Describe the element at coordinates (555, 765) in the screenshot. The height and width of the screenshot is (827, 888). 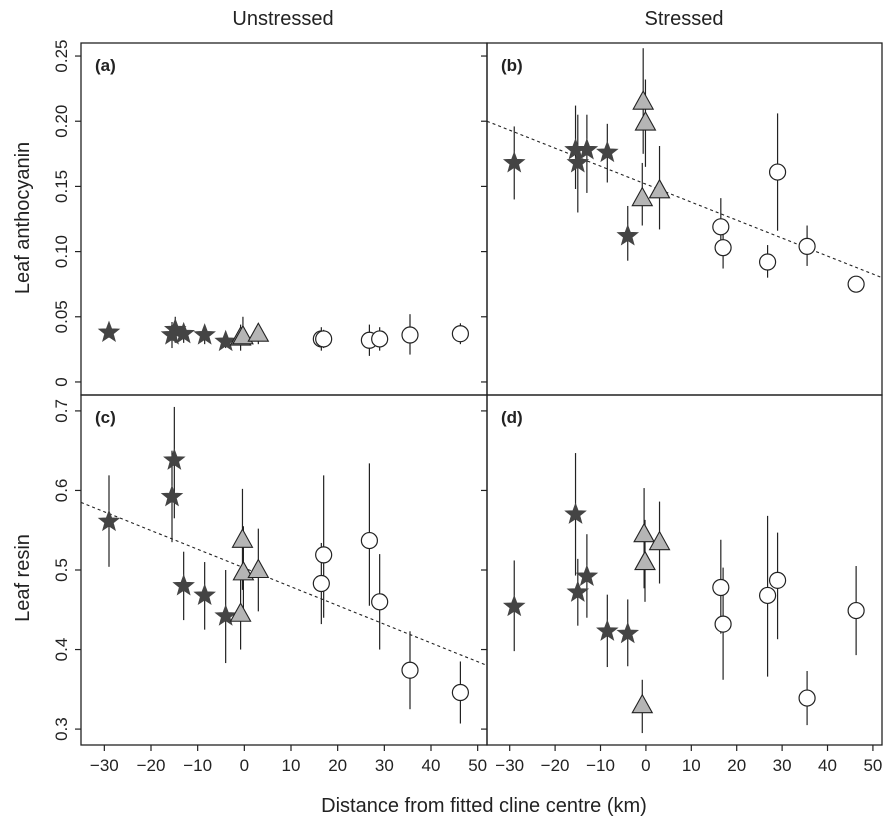
I see `panel-d-x-tick-label: −20` at that location.